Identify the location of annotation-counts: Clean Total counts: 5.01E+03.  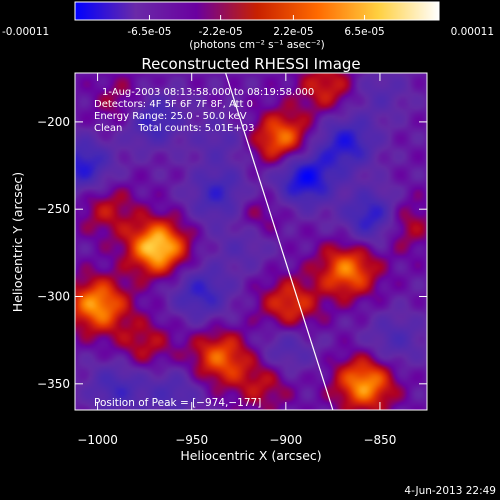
(174, 128).